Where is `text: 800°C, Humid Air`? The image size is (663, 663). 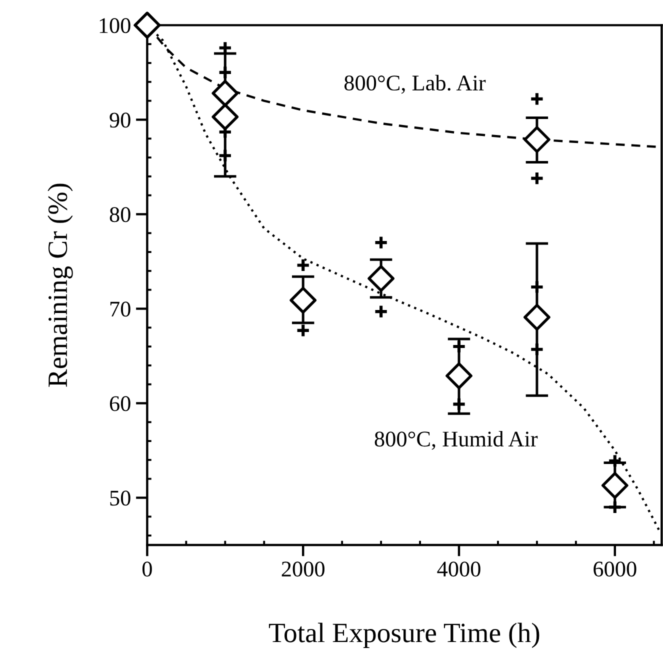 text: 800°C, Humid Air is located at coordinates (456, 440).